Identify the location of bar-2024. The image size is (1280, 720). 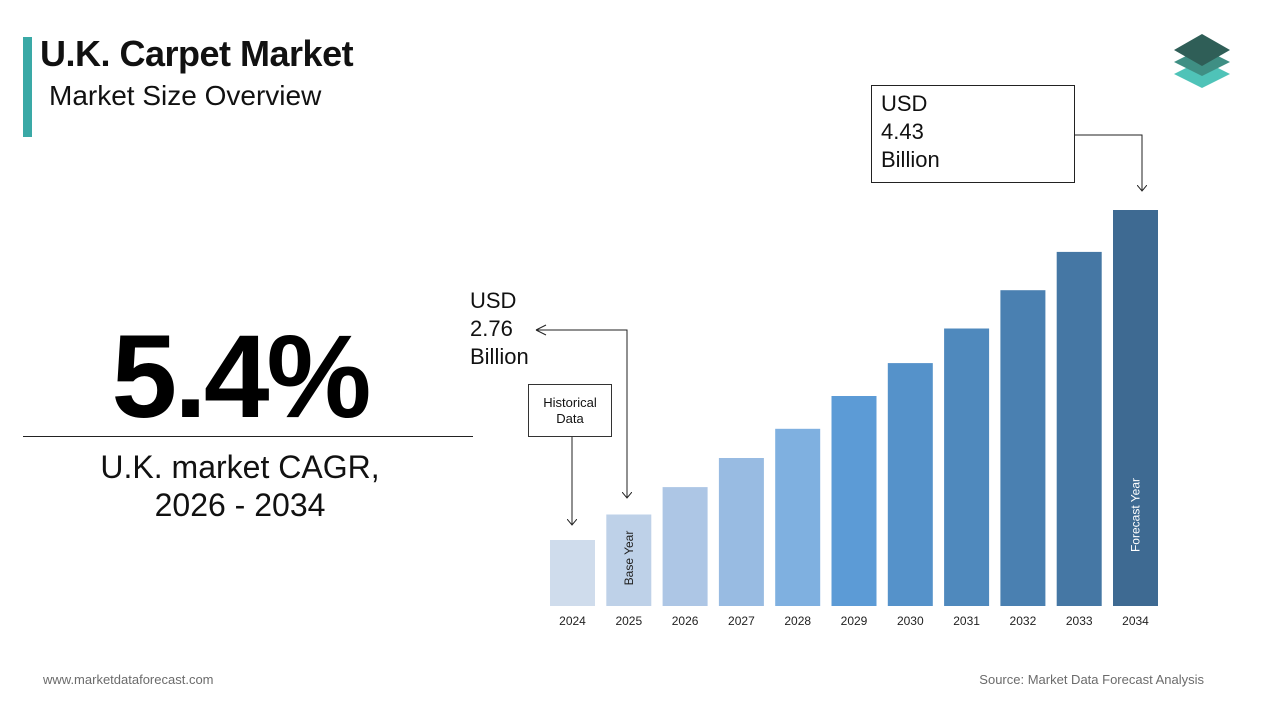
(572, 573).